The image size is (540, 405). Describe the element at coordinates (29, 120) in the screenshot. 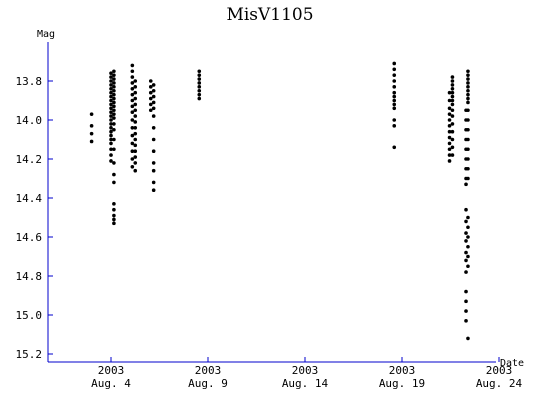

I see `y-tick-label: 14.0` at that location.